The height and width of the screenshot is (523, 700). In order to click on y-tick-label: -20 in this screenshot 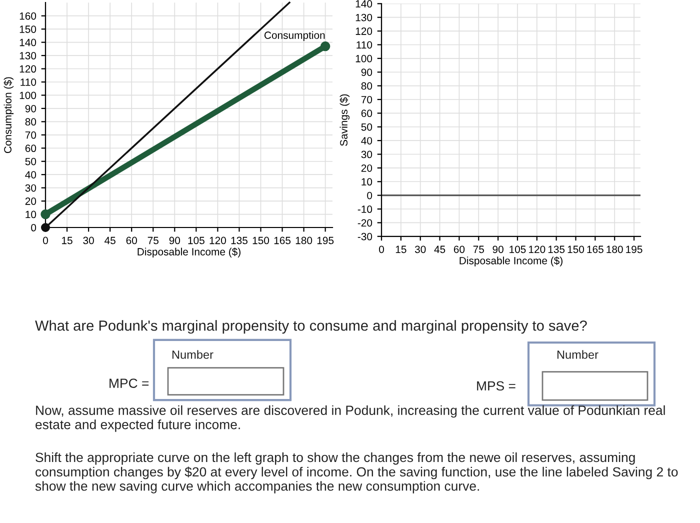, I will do `click(365, 223)`.